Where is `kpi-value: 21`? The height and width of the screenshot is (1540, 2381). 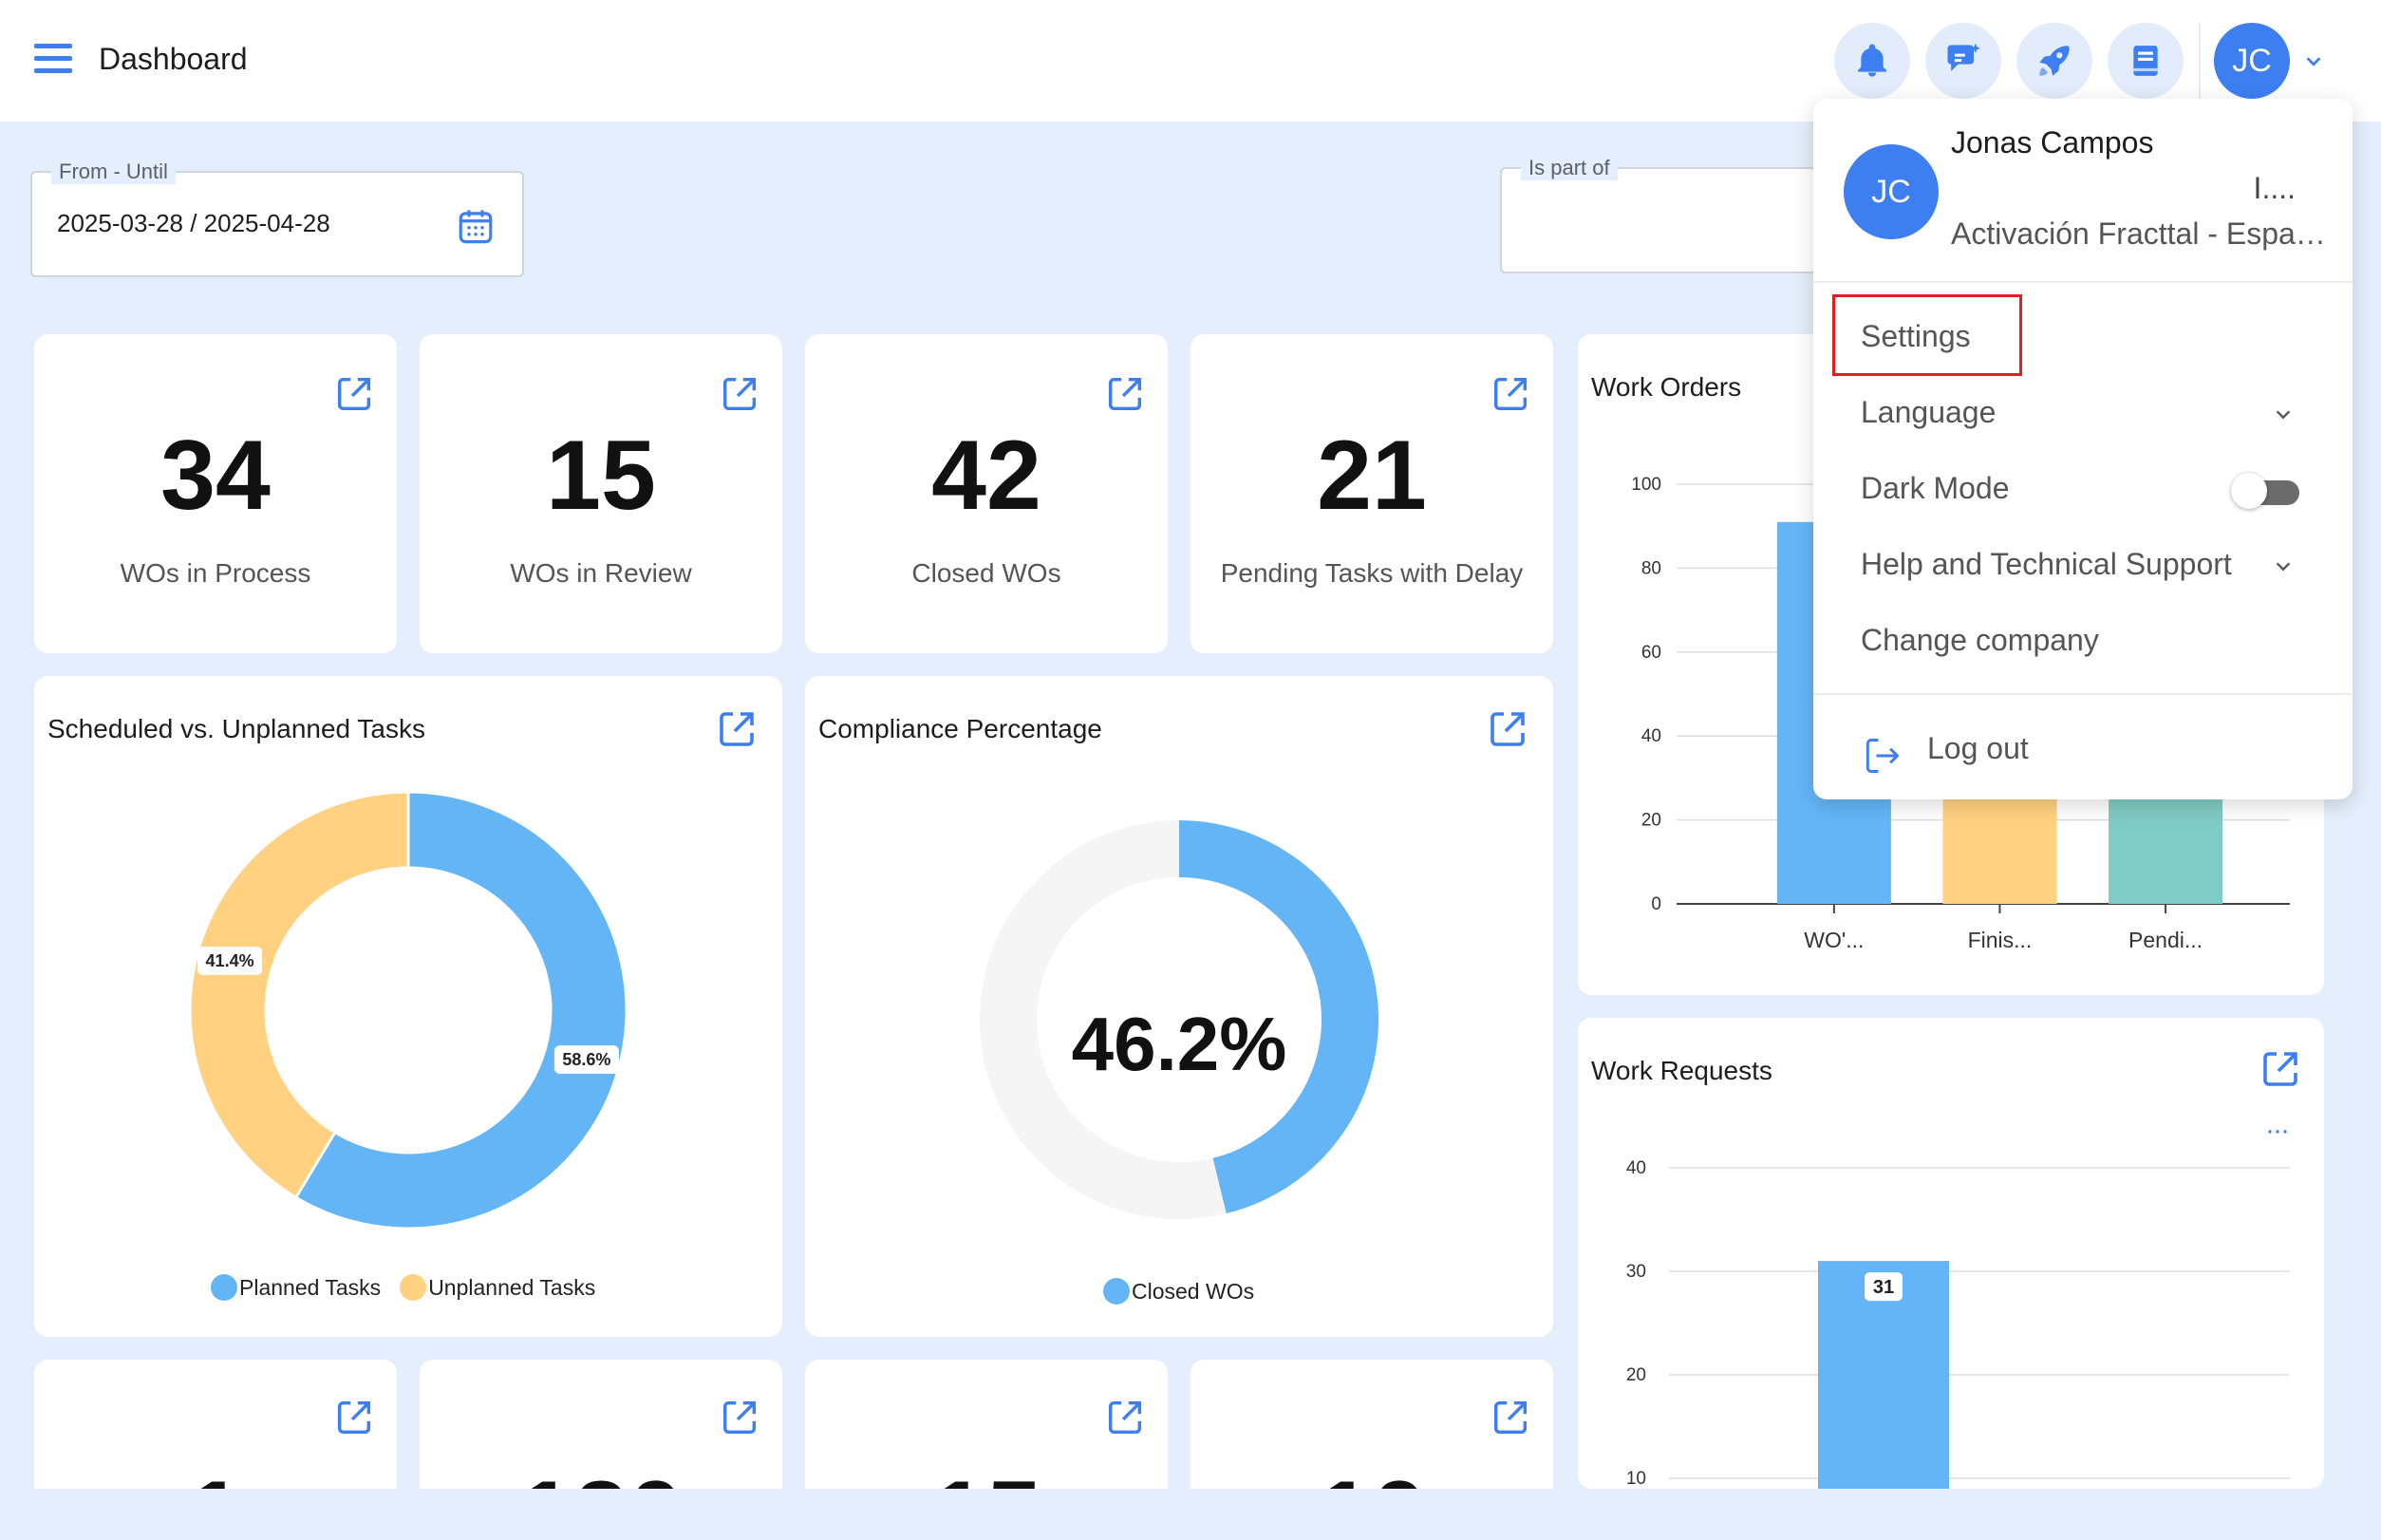
kpi-value: 21 is located at coordinates (1372, 476).